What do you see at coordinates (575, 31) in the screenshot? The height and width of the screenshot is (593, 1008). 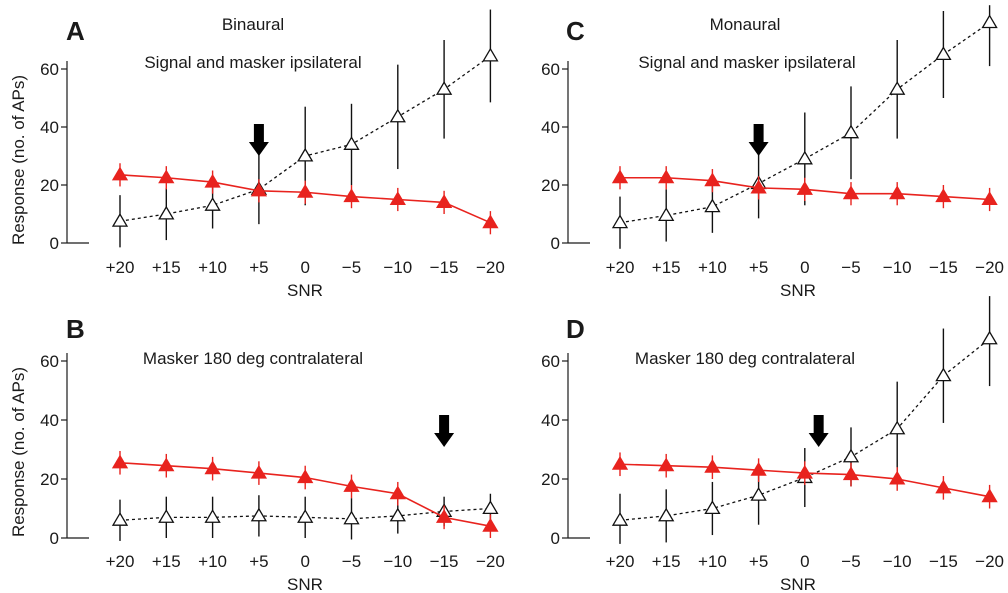 I see `panel-letter: C` at bounding box center [575, 31].